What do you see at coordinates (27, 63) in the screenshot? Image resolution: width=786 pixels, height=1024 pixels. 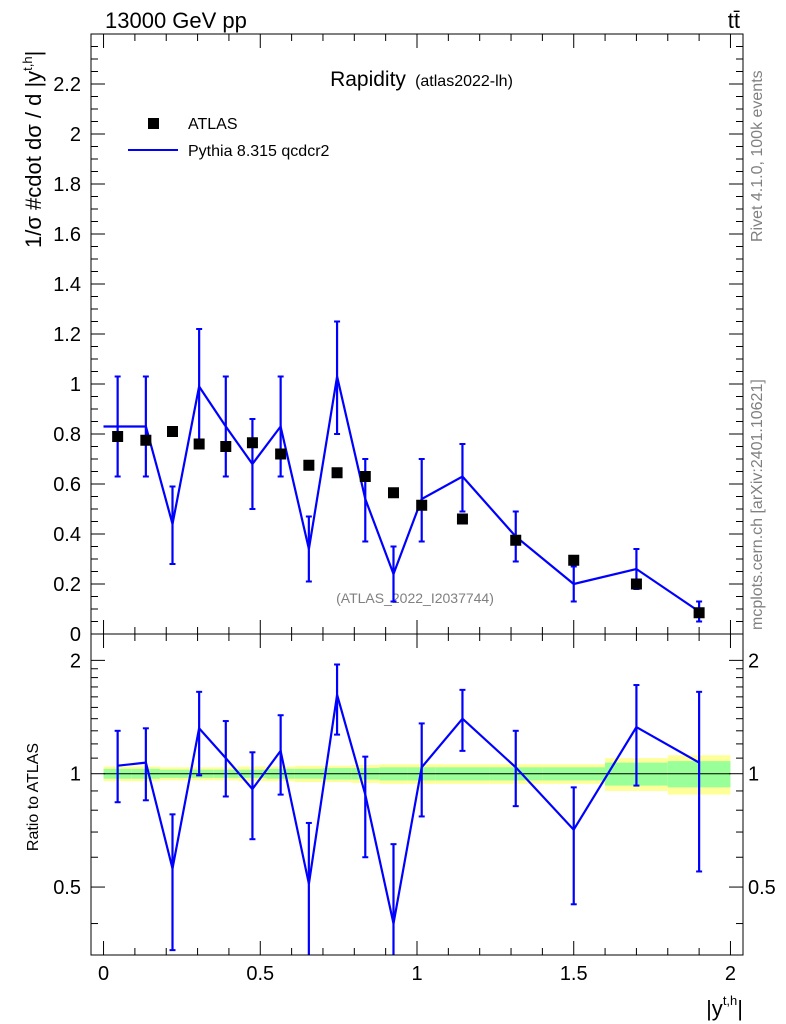 I see `main-y-axis-title-sup: t,h` at bounding box center [27, 63].